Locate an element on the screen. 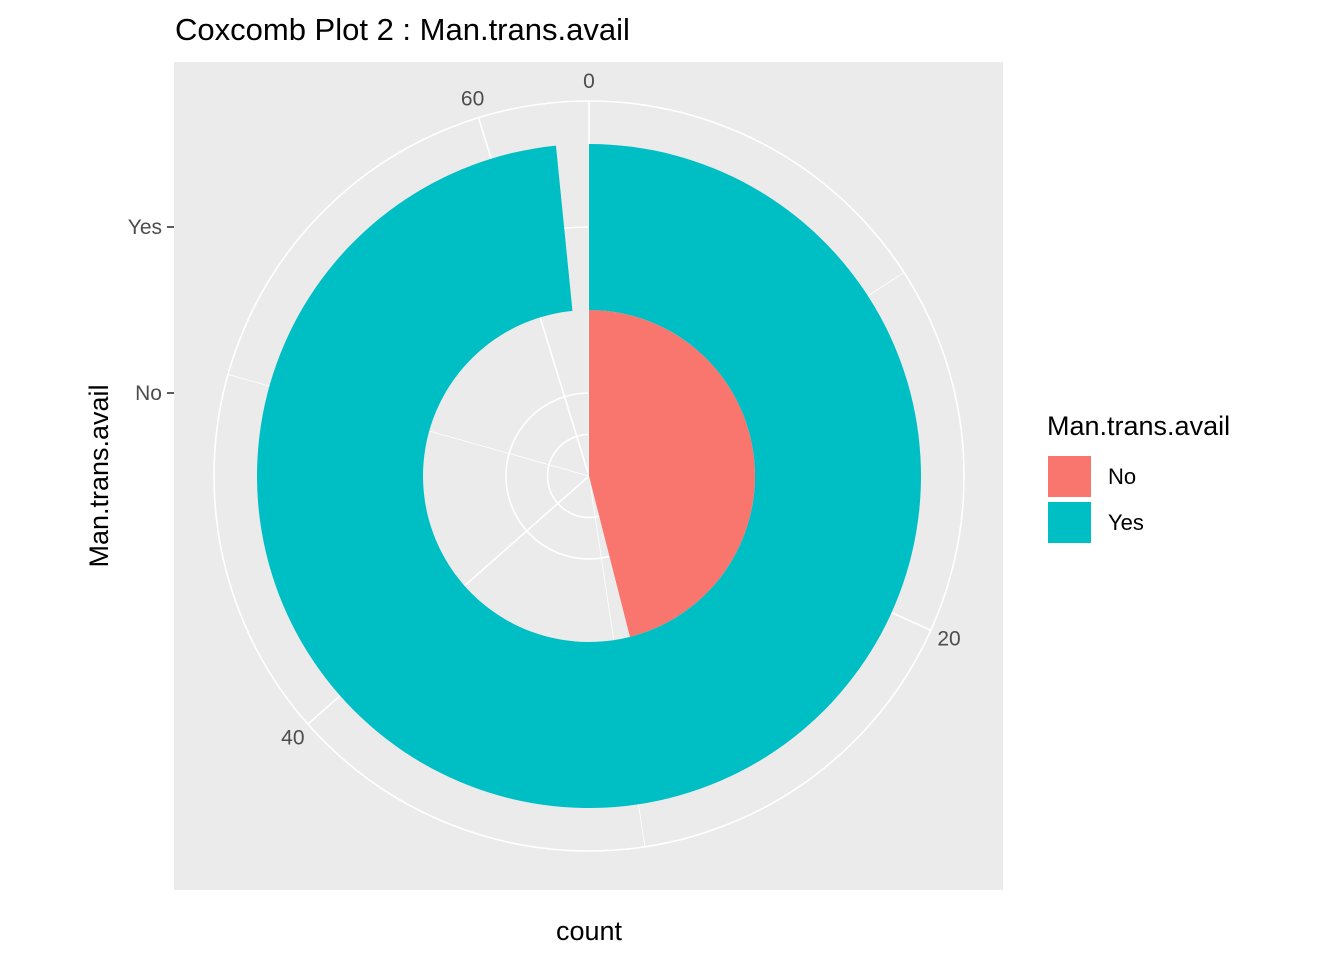 The width and height of the screenshot is (1344, 960). theta-tick-40: 40 is located at coordinates (292, 737).